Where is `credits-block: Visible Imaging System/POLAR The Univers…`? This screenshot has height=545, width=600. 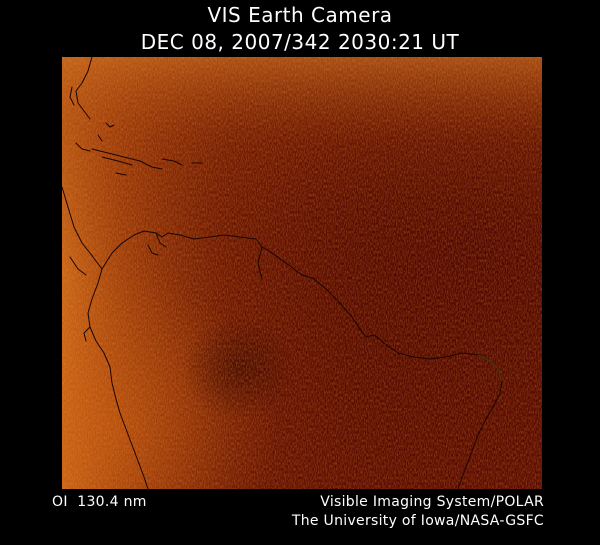
credits-block: Visible Imaging System/POLAR The Univers… is located at coordinates (418, 512).